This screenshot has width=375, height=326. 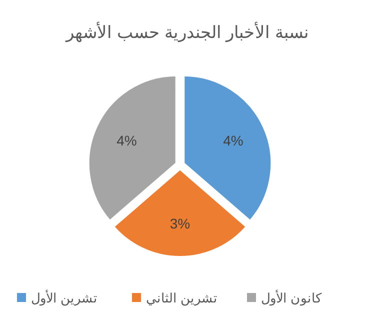 What do you see at coordinates (187, 32) in the screenshot?
I see `chart-title: نسبة الأخبار الجندرية حسب الأشهر` at bounding box center [187, 32].